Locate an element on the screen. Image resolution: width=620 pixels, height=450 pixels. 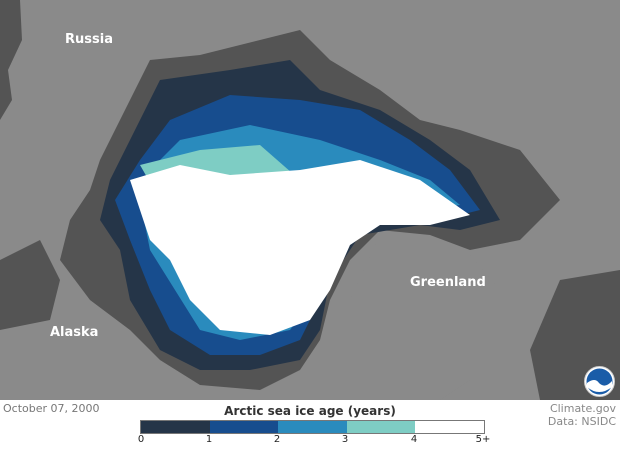
credit-data: Data: NSIDC is located at coordinates (581, 421).